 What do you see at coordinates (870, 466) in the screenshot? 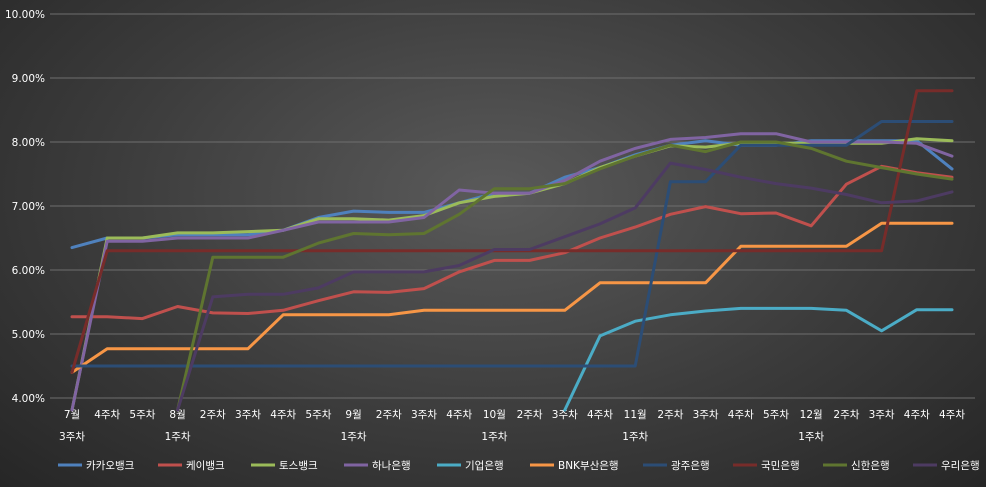
I see `legend-label: 신한은행` at bounding box center [870, 466].